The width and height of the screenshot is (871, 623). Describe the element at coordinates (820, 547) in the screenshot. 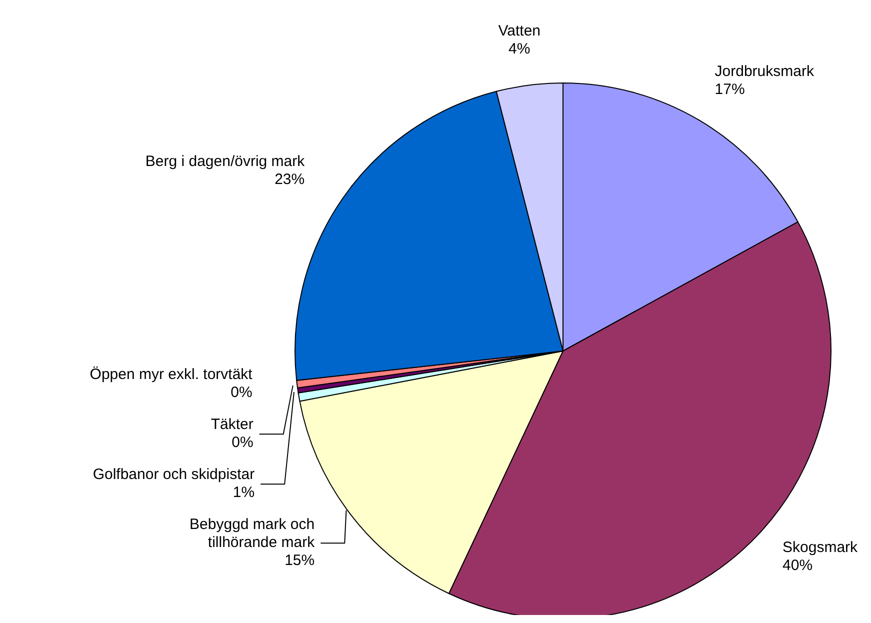

I see `slice-label: Skogsmark` at that location.